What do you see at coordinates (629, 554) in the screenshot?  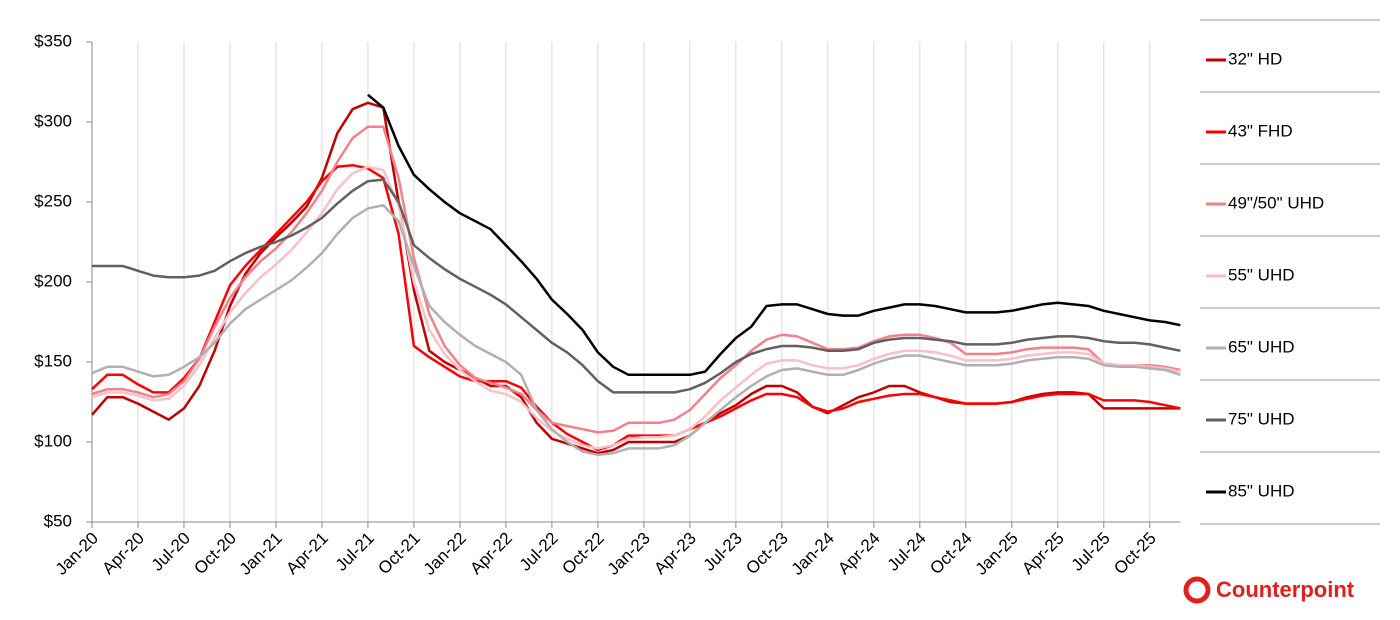 I see `x-tick-label: Jan-23` at bounding box center [629, 554].